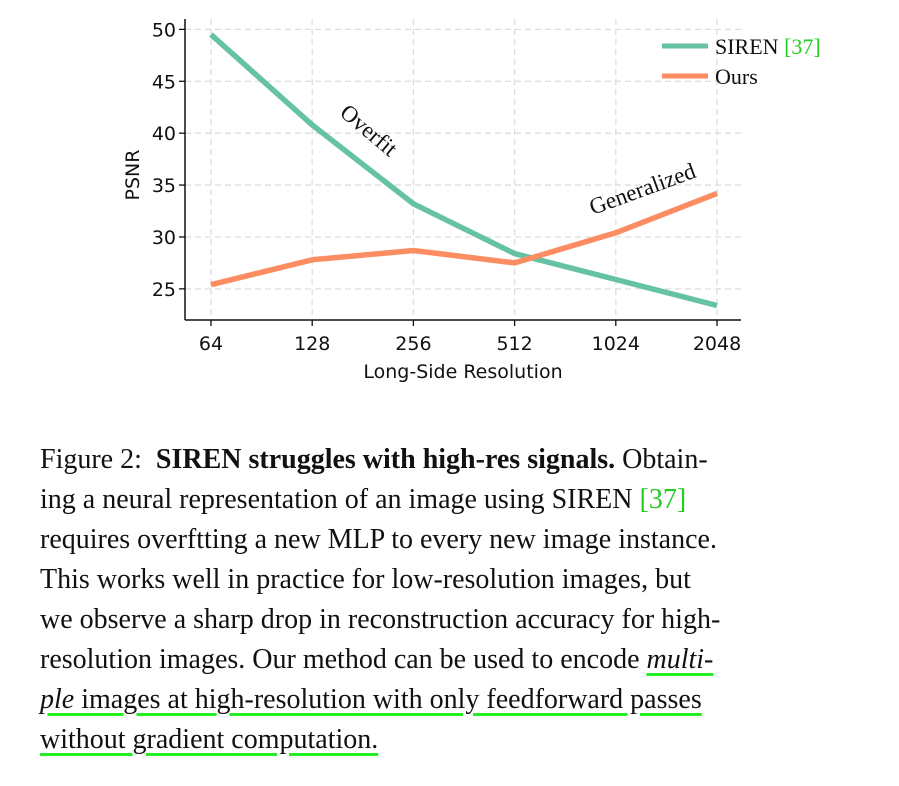 This screenshot has height=786, width=899. What do you see at coordinates (736, 76) in the screenshot?
I see `legend-label-ours: Ours` at bounding box center [736, 76].